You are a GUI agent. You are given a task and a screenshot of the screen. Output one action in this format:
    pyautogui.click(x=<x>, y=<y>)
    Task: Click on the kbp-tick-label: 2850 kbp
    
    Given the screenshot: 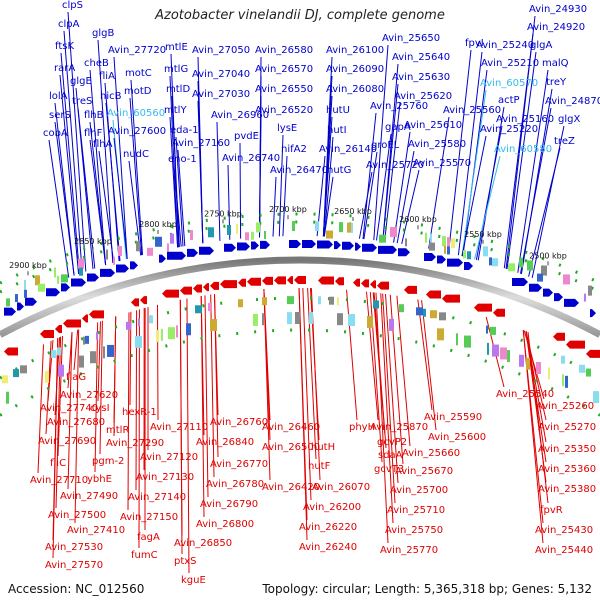 What is the action you would take?
    pyautogui.click(x=93, y=241)
    